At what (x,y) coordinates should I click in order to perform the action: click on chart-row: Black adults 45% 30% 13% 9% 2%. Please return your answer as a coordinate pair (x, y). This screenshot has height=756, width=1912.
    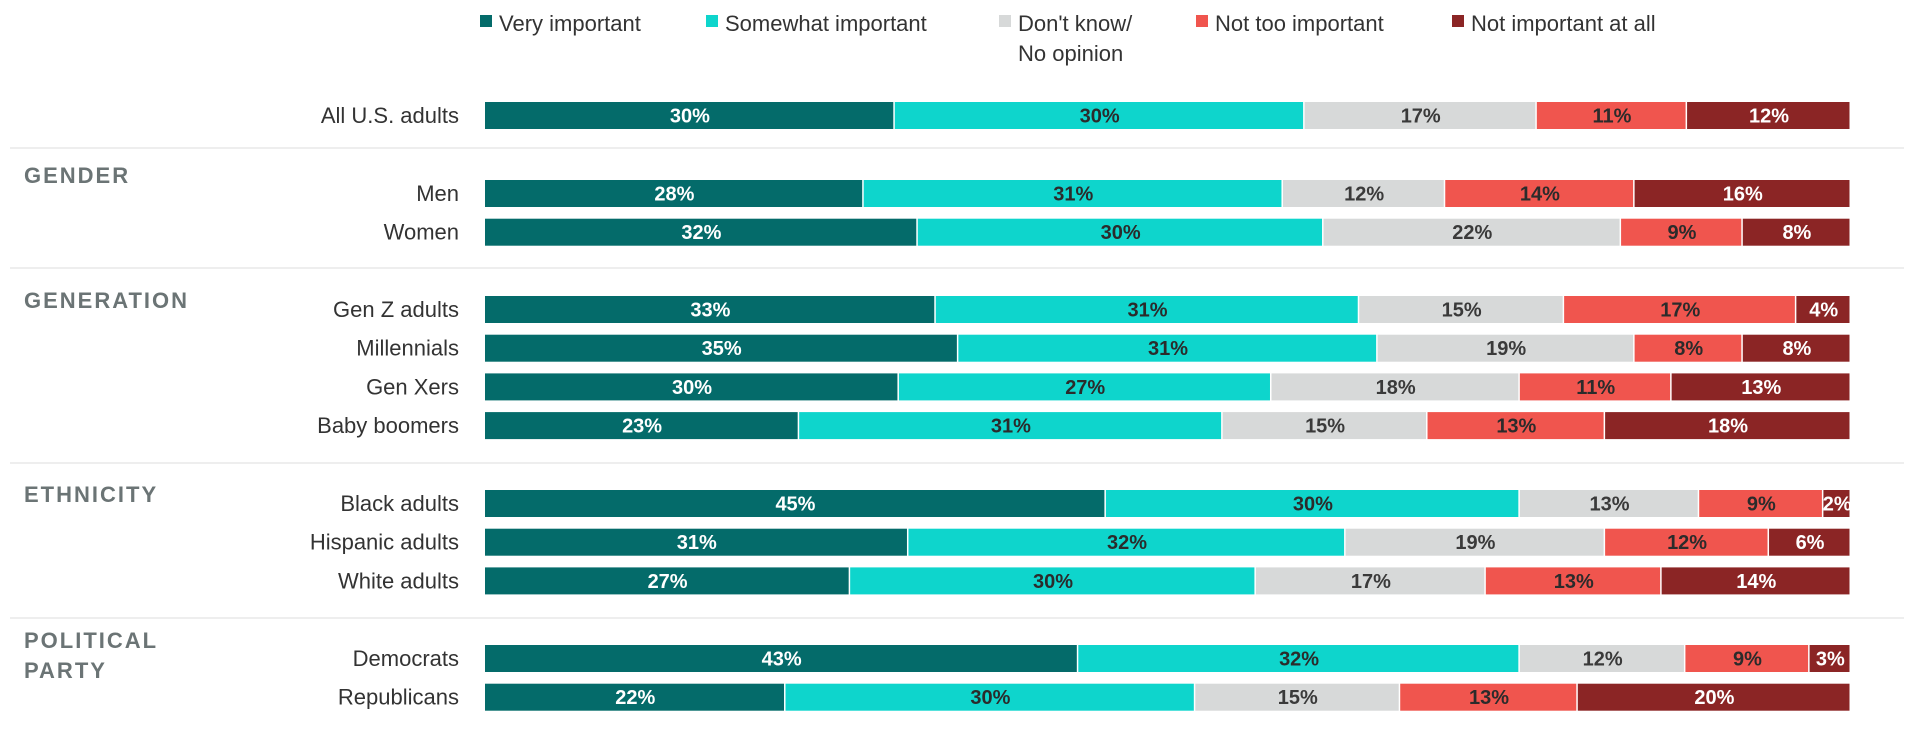
    Looking at the image, I should click on (1096, 503).